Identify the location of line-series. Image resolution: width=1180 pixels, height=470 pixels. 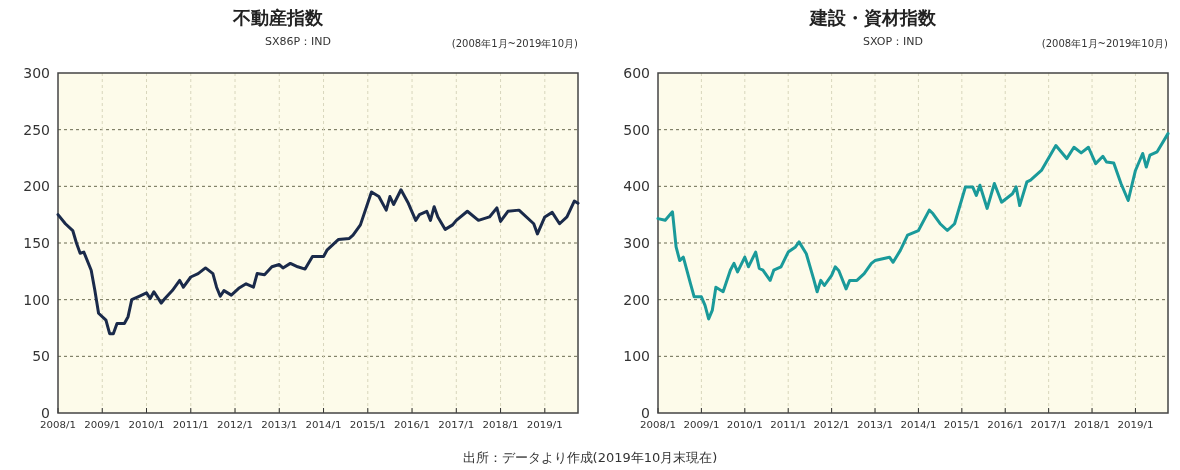
(318, 262).